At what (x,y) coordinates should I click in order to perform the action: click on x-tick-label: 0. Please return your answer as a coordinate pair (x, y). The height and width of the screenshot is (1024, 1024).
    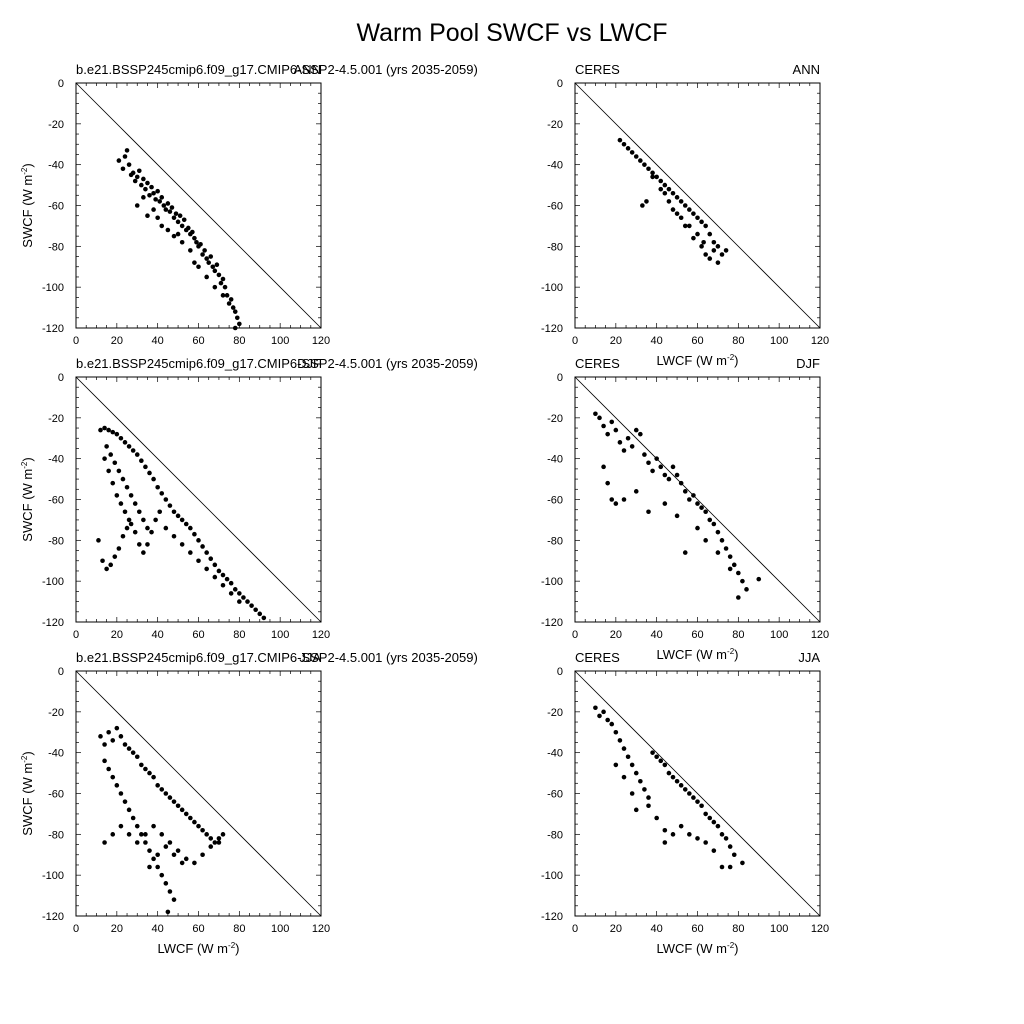
    Looking at the image, I should click on (575, 635).